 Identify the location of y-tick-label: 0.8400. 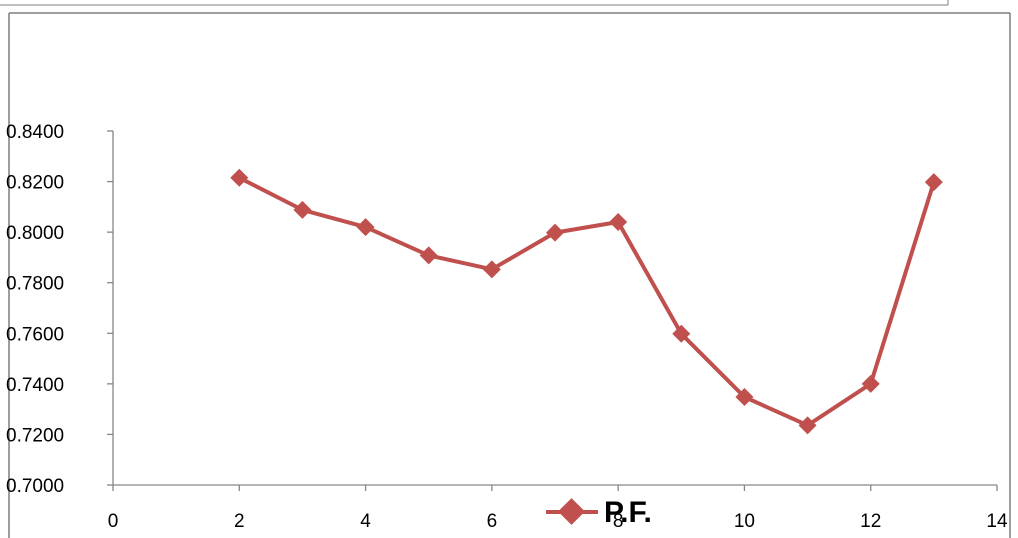
(35, 132).